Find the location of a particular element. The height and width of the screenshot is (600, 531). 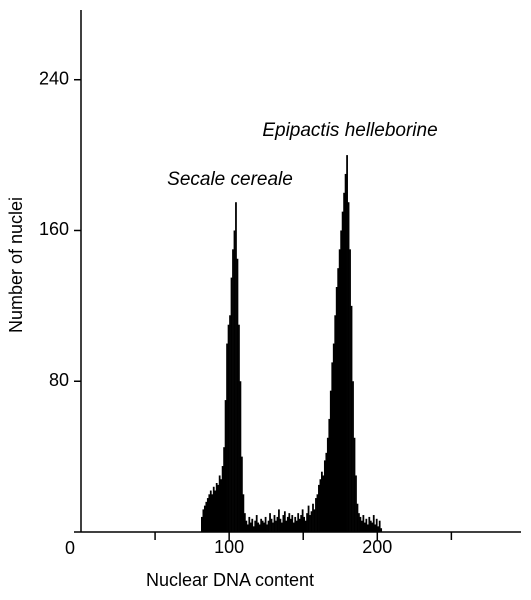

y-tick-label: 80 is located at coordinates (59, 380).